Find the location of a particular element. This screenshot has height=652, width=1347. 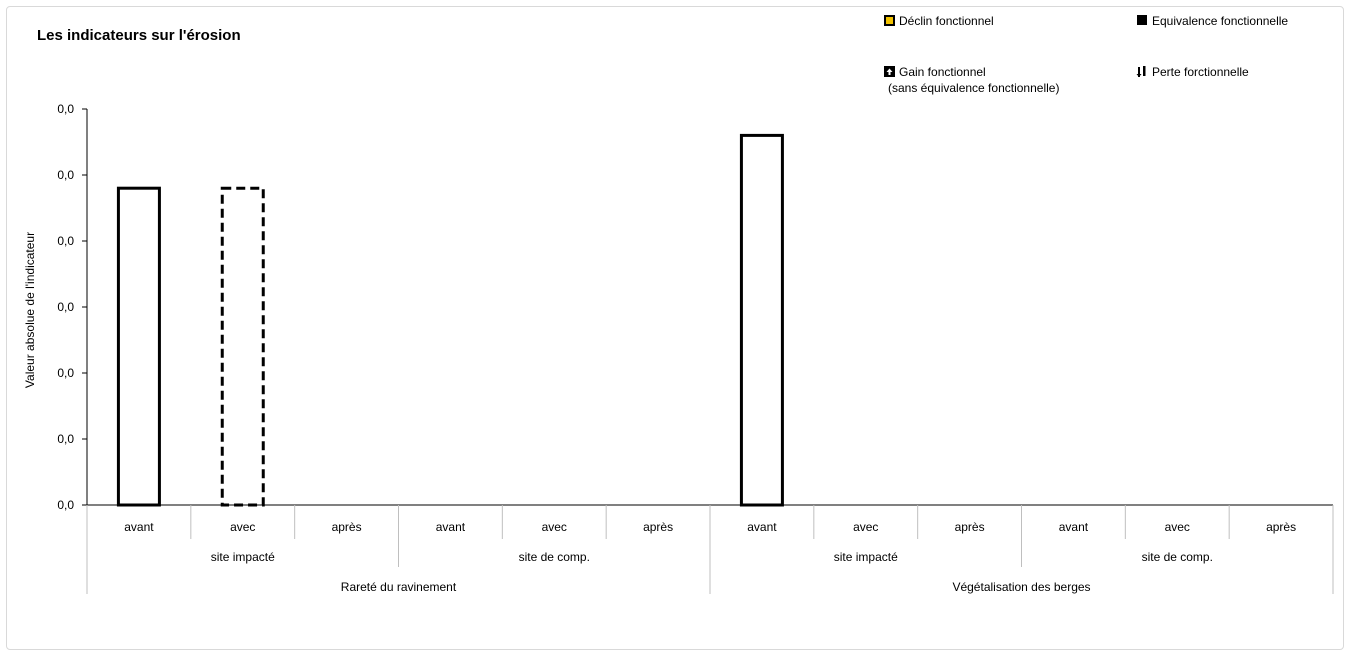

chart-title: Les indicateurs sur l'érosion is located at coordinates (139, 35).